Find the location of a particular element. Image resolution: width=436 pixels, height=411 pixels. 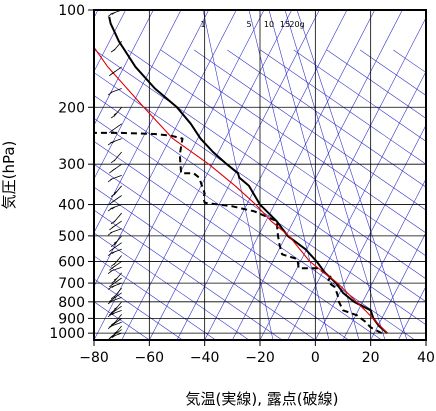

mixing-ratio-label: 20g is located at coordinates (296, 24).